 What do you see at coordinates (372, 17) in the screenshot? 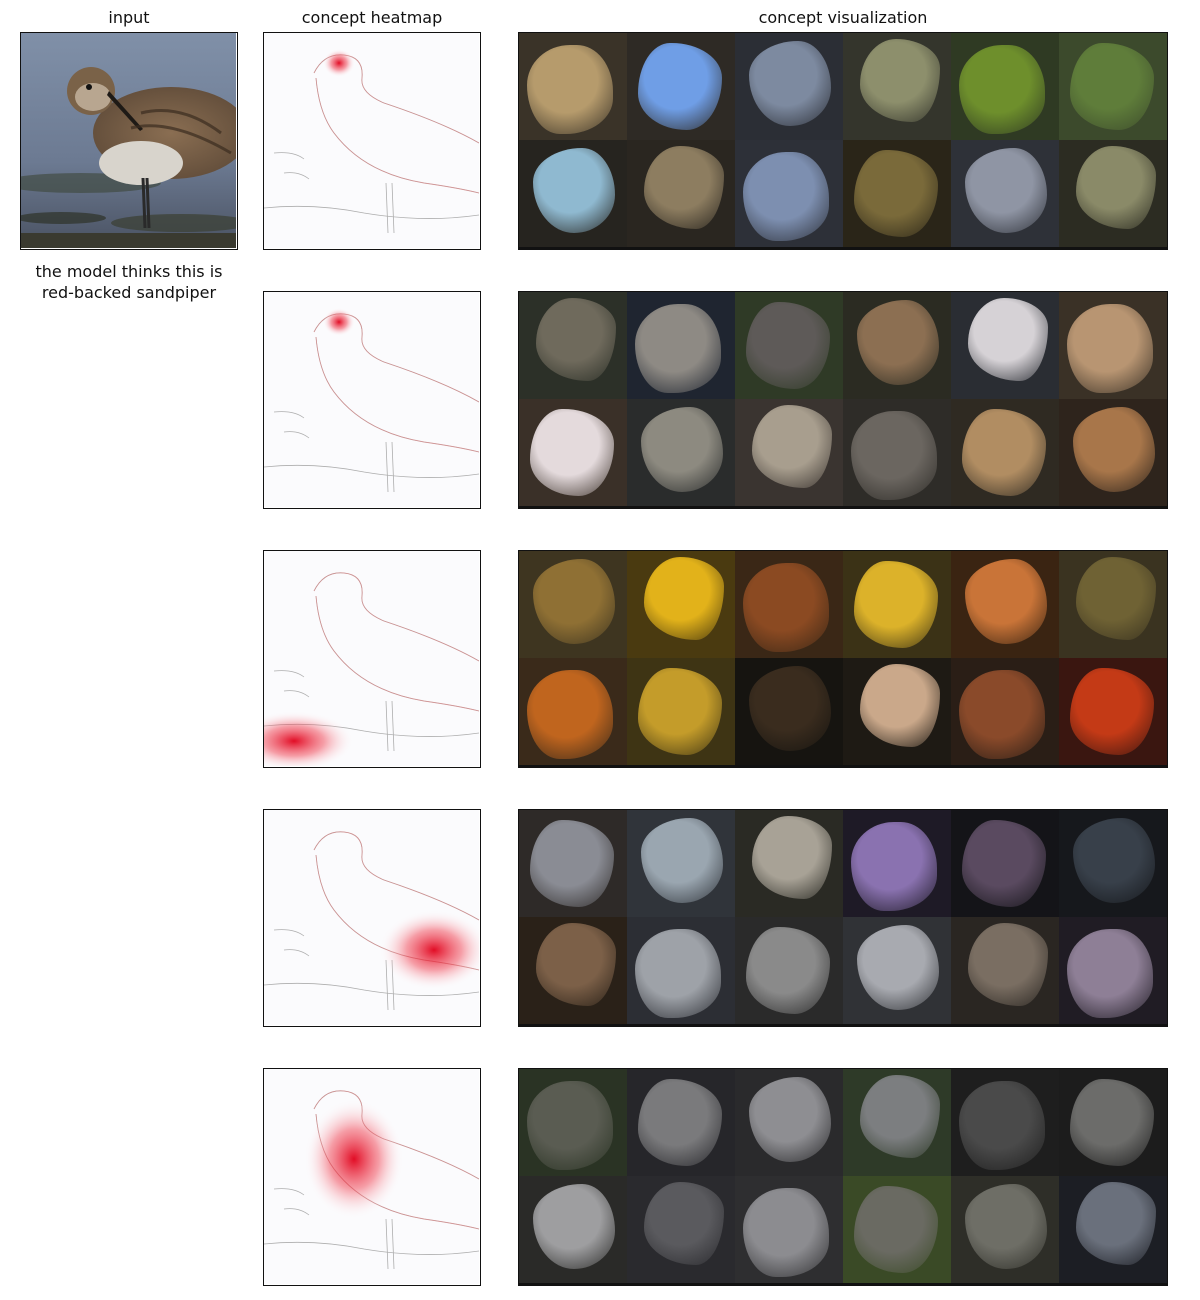
I see `heatmap-header: concept heatmap` at bounding box center [372, 17].